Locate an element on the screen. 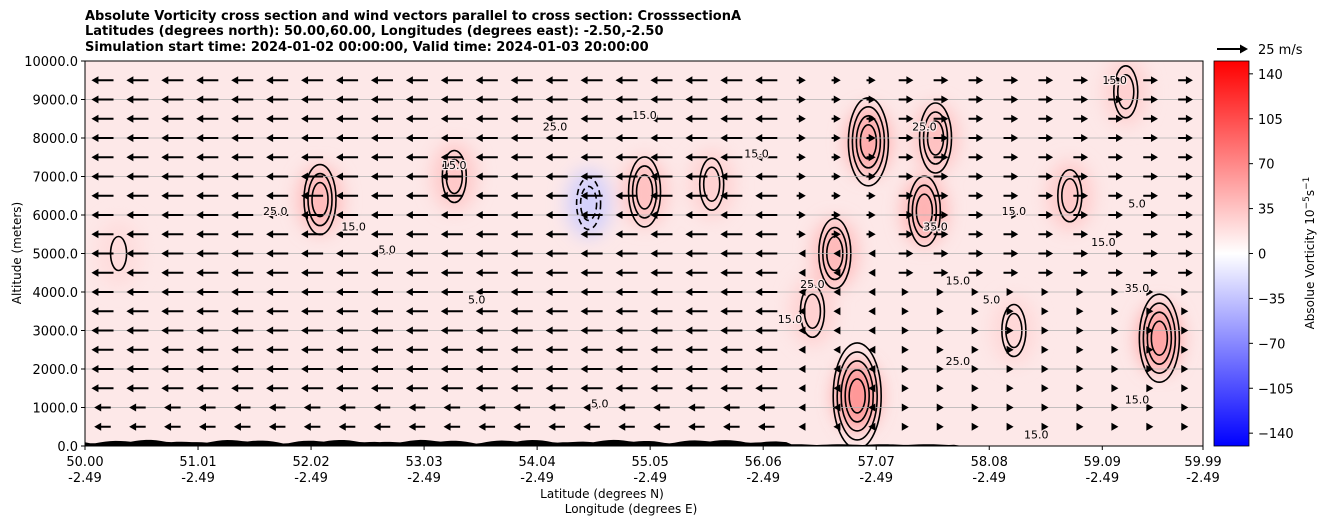 This screenshot has width=1332, height=526. colorbar-tick-label: −105 is located at coordinates (1276, 389).